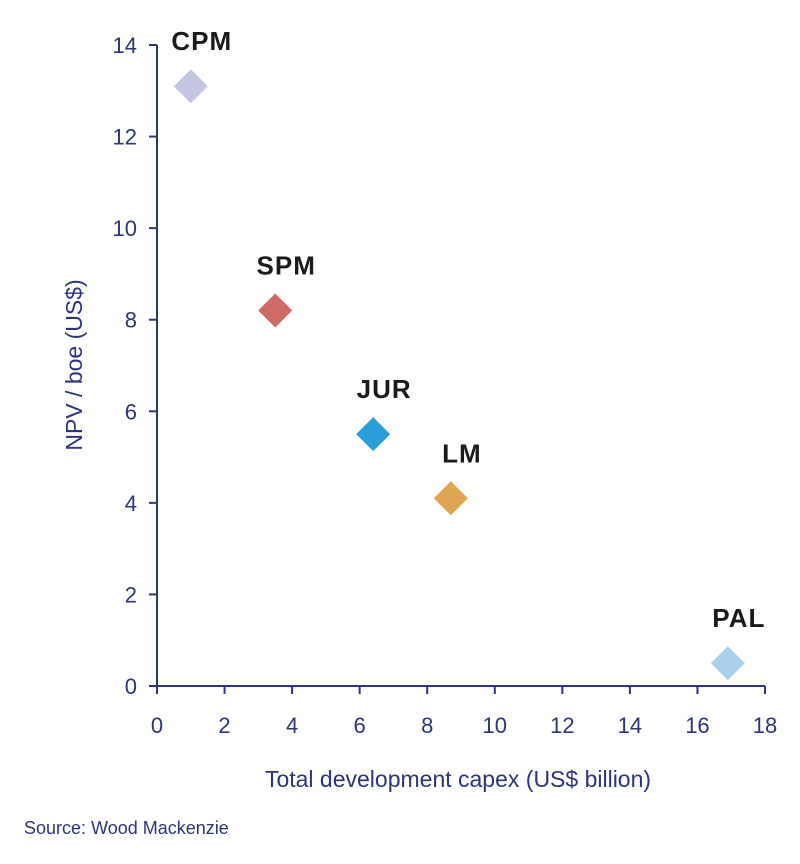  Describe the element at coordinates (125, 45) in the screenshot. I see `y-tick-label: 14` at that location.